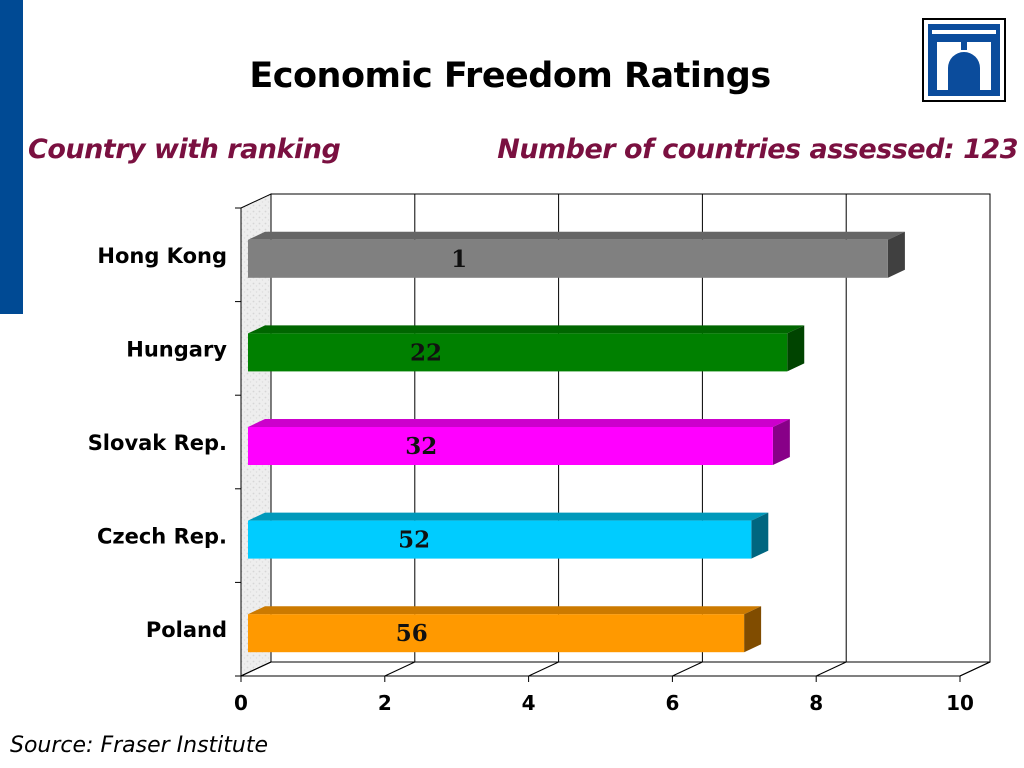  Describe the element at coordinates (426, 352) in the screenshot. I see `bar-data-label: 22` at that location.